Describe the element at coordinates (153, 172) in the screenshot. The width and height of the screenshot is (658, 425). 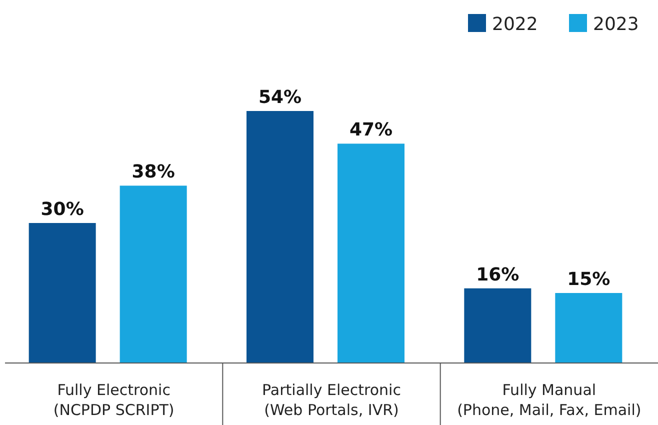
I see `data-label: 38%` at that location.